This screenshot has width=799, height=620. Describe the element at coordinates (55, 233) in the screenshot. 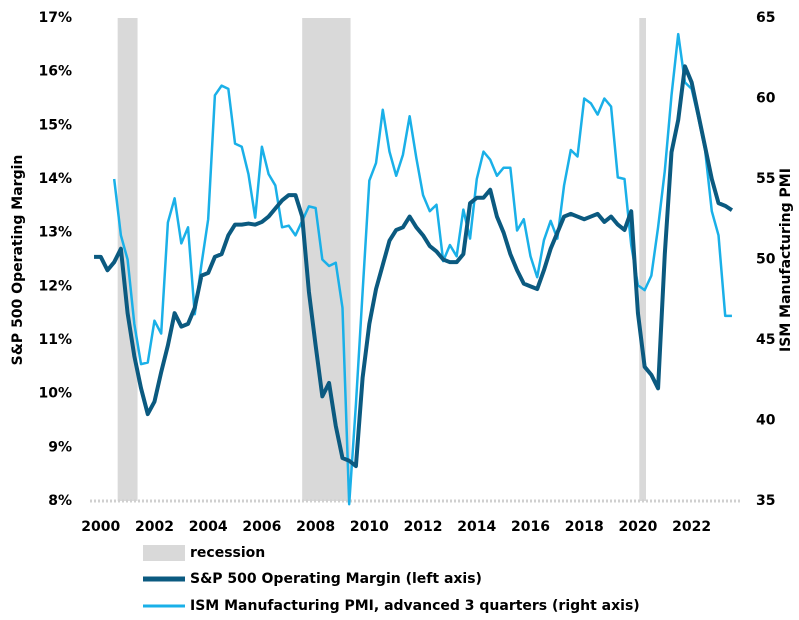

I see `y-tick-label: 13%` at that location.